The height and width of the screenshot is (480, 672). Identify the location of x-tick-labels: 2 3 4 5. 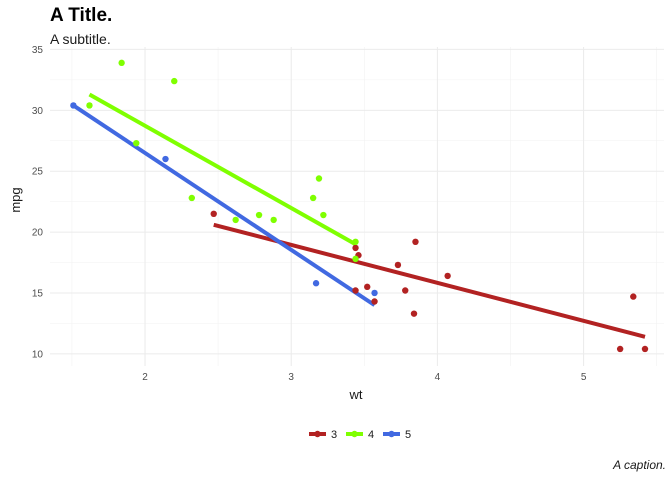
(364, 377).